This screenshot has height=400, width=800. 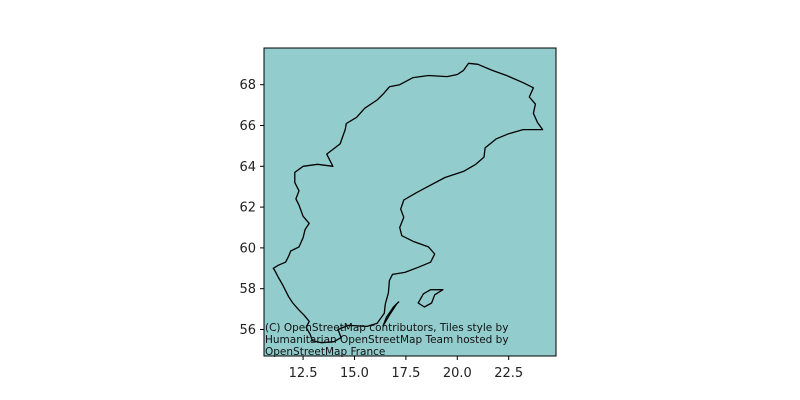 What do you see at coordinates (247, 85) in the screenshot?
I see `y-tick-label: 68` at bounding box center [247, 85].